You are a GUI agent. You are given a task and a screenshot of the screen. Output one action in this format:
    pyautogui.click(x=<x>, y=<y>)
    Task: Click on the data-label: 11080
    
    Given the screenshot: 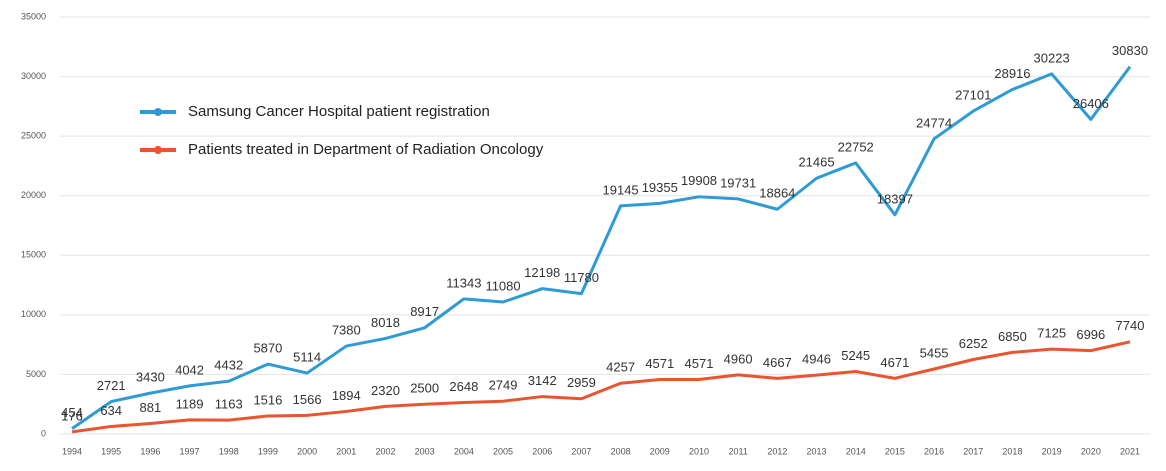 What is the action you would take?
    pyautogui.click(x=502, y=285)
    